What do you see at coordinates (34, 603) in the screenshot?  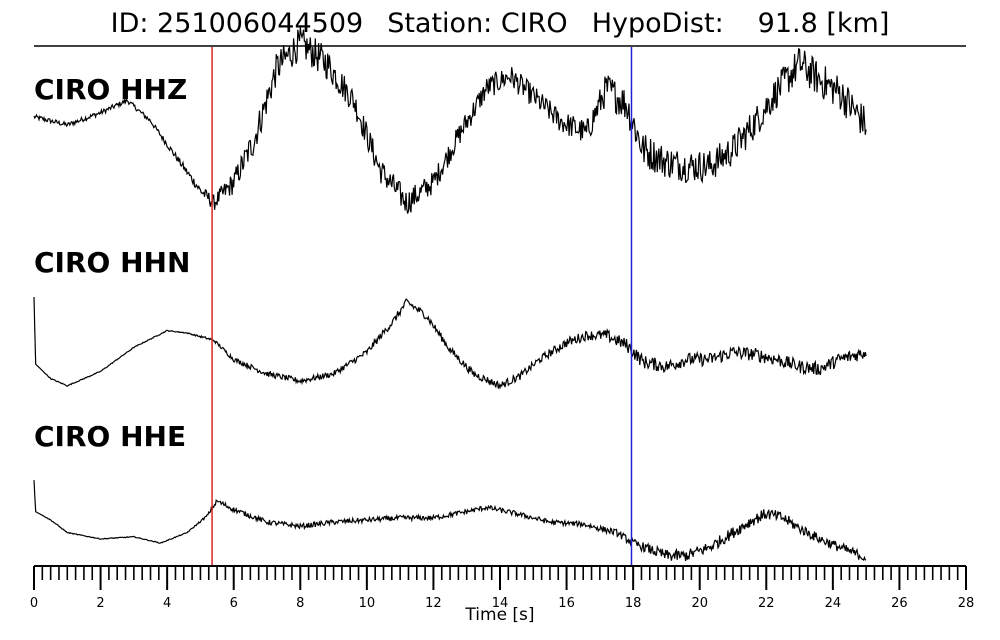 I see `x-tick-label: 0` at bounding box center [34, 603].